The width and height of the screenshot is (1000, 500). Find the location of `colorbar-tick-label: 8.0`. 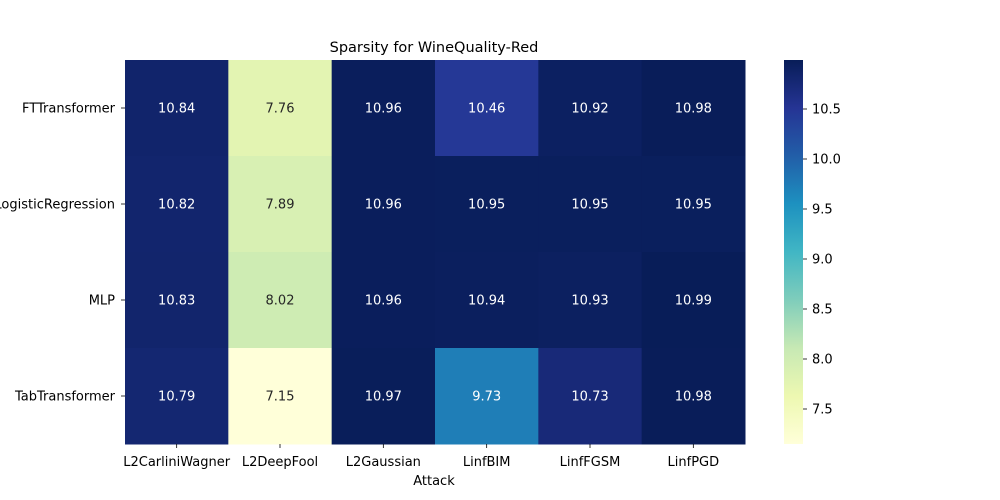

colorbar-tick-label: 8.0 is located at coordinates (822, 360).